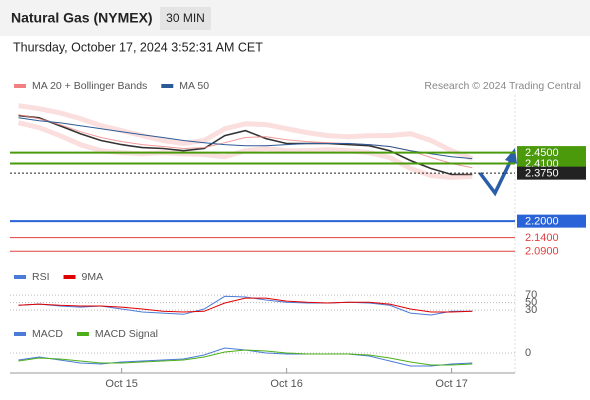 The height and width of the screenshot is (400, 590). What do you see at coordinates (89, 86) in the screenshot?
I see `legend-label: MA 20 + Bollinger Bands` at bounding box center [89, 86].